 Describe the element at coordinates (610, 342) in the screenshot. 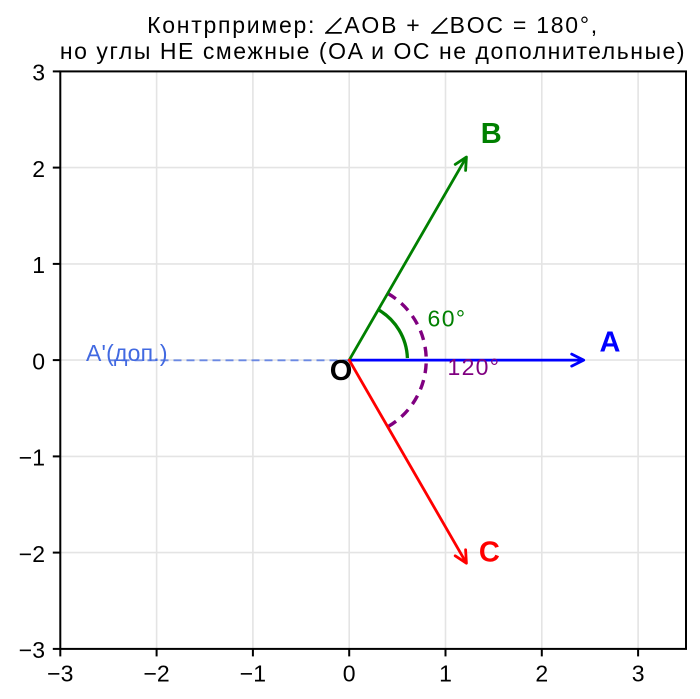

I see `svg-text: A` at that location.